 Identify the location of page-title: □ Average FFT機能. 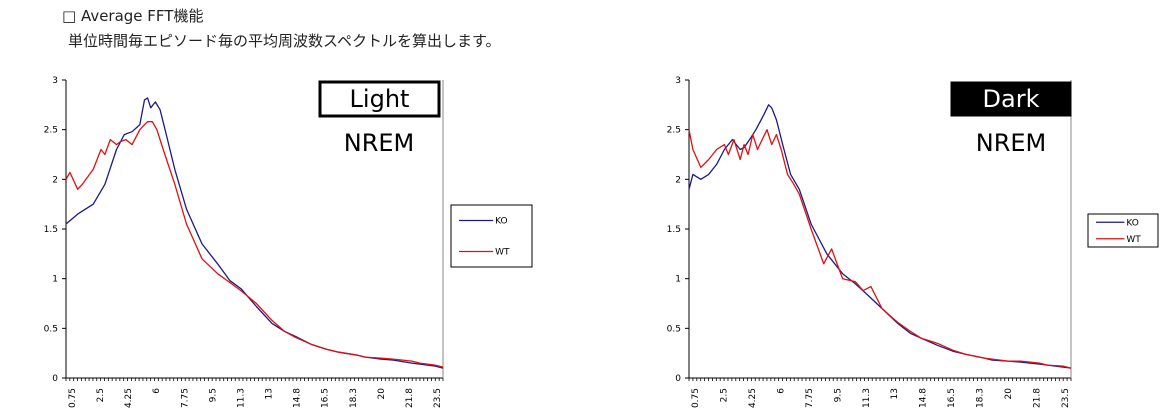
(133, 16).